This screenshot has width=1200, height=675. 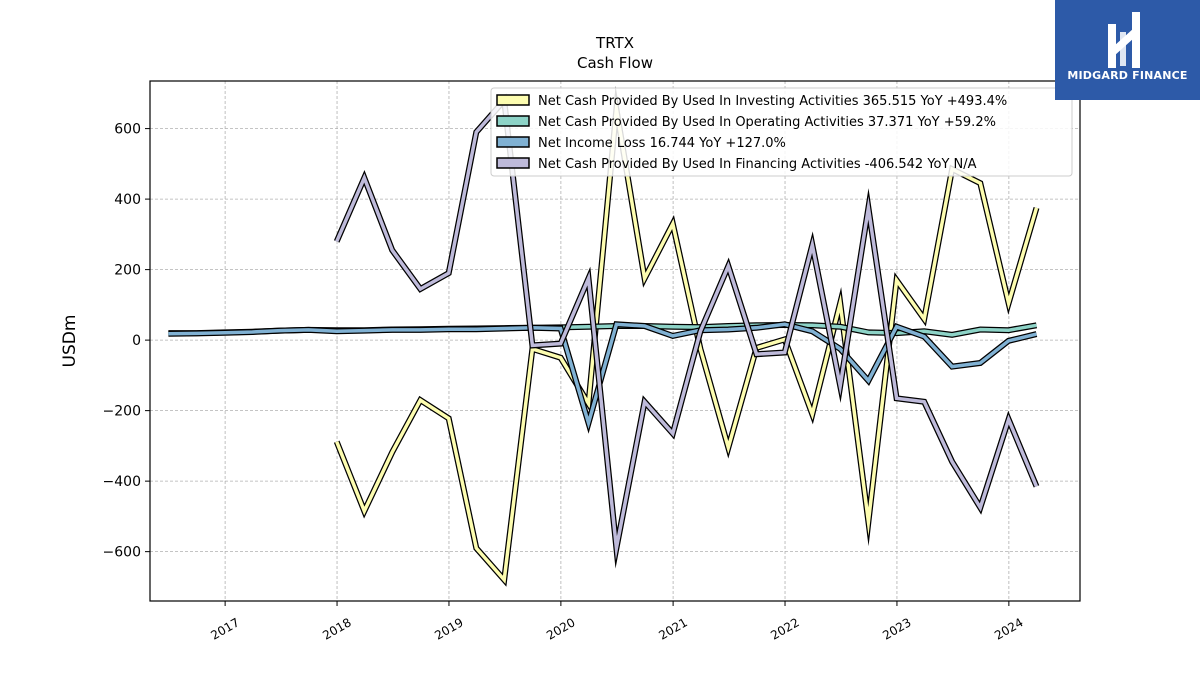 I want to click on y-axis-label: USDm, so click(x=70, y=341).